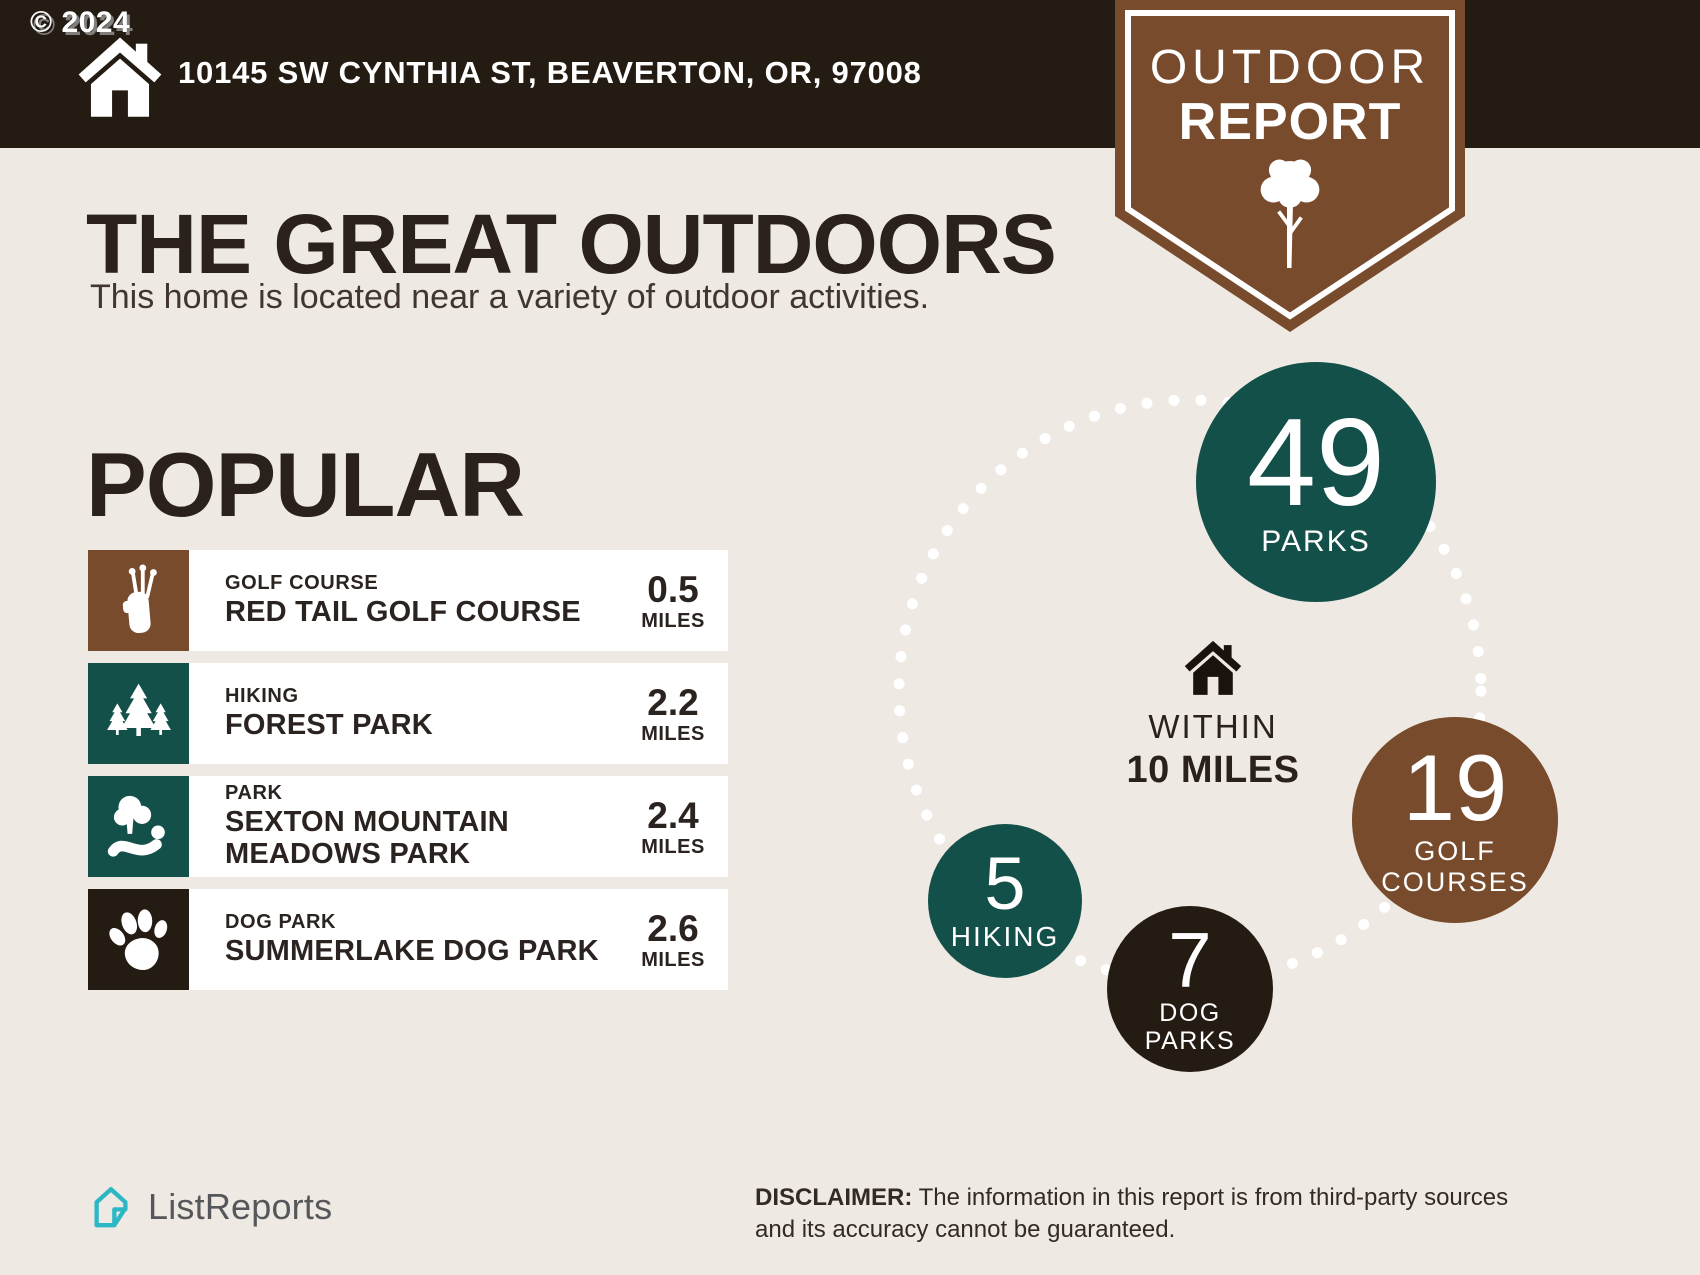 The image size is (1700, 1275). I want to click on stat-circle-hiking: 5 HIKING, so click(1005, 901).